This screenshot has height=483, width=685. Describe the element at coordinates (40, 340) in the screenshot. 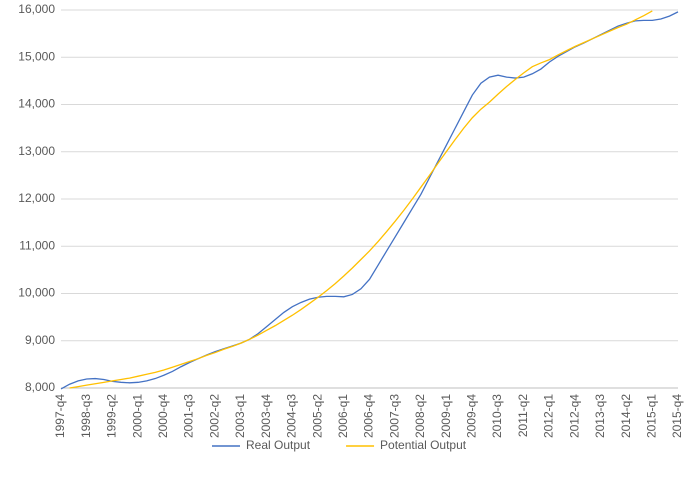

I see `y-tick-label: 9,000` at that location.